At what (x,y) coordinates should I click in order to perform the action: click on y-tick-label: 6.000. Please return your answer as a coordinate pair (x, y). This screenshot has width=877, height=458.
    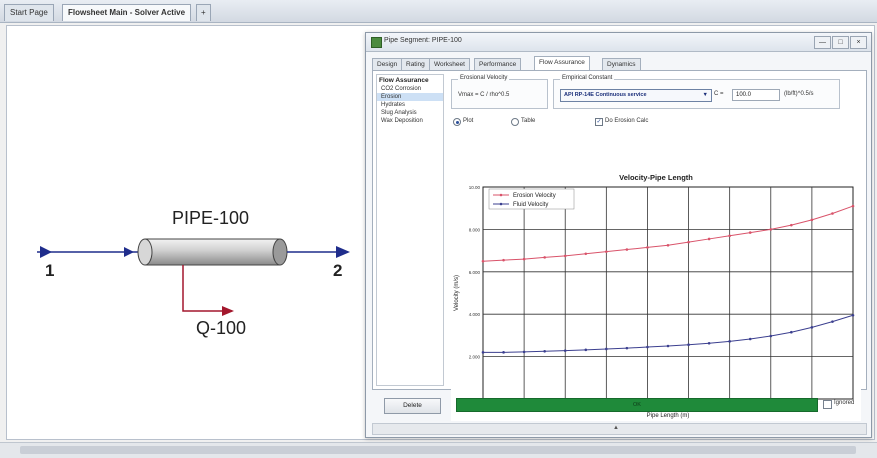
    Looking at the image, I should click on (475, 272).